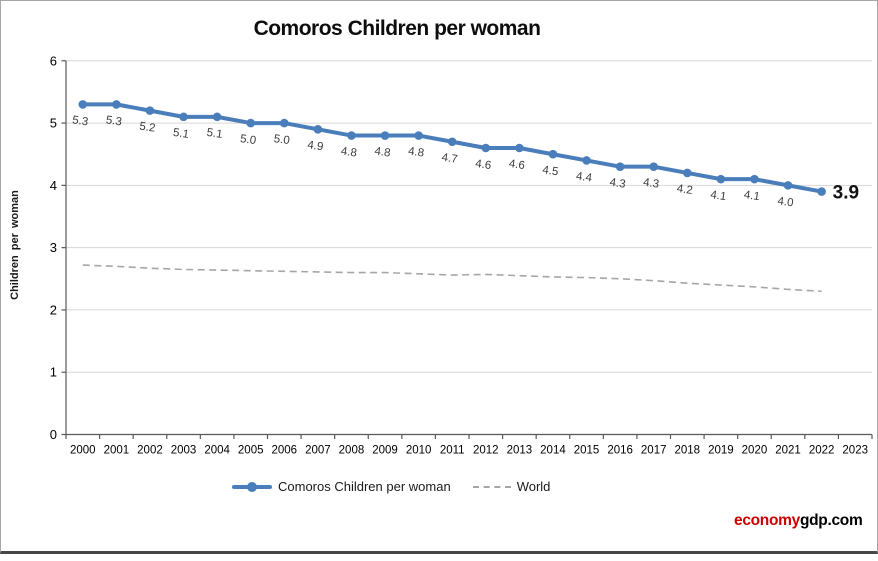  I want to click on data-label: 4.9, so click(316, 146).